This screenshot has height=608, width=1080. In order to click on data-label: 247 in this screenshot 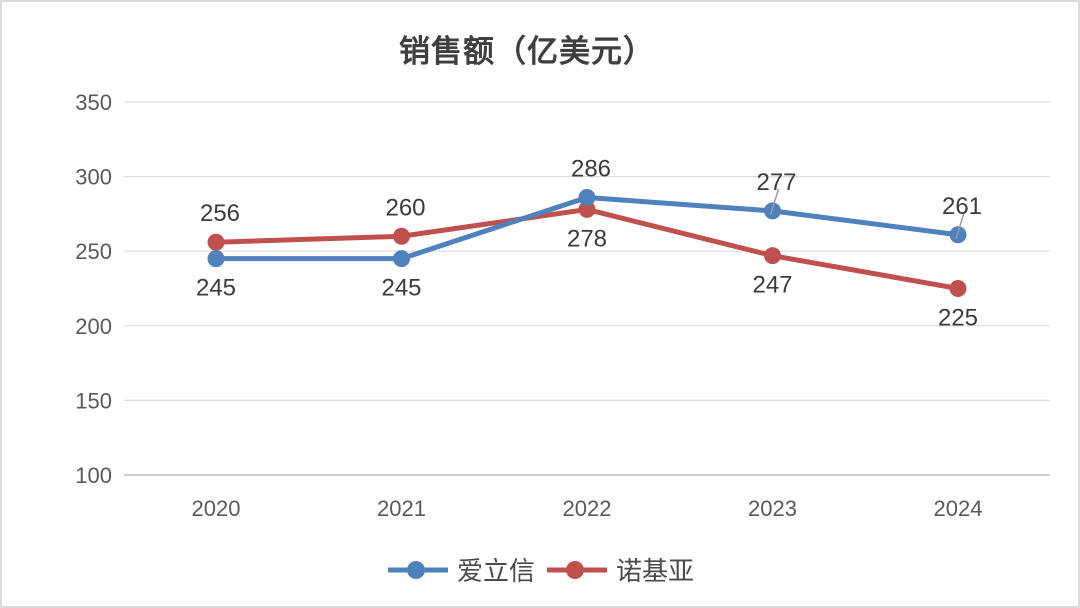, I will do `click(772, 285)`.